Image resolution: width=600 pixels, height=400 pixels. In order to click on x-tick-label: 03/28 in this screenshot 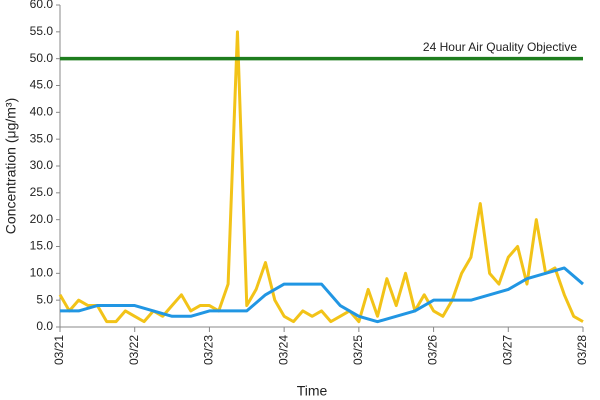, I will do `click(582, 350)`.